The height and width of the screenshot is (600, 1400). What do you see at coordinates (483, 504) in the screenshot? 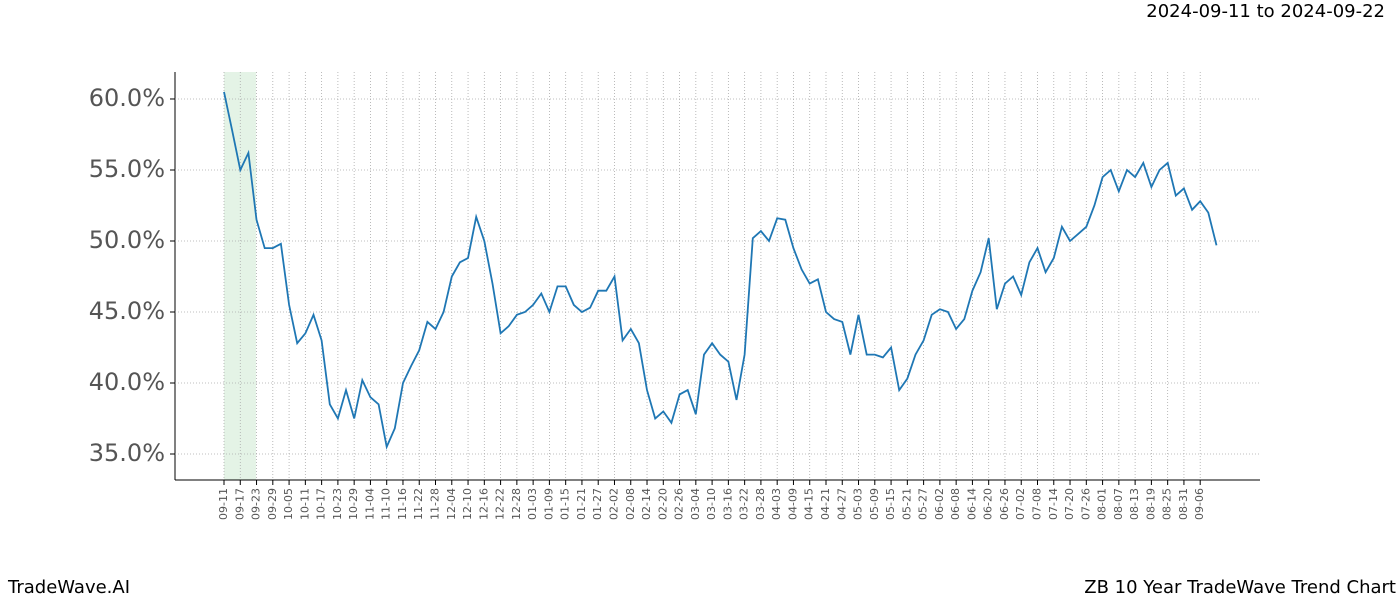
I see `x-tick-label: 12-16` at bounding box center [483, 504].